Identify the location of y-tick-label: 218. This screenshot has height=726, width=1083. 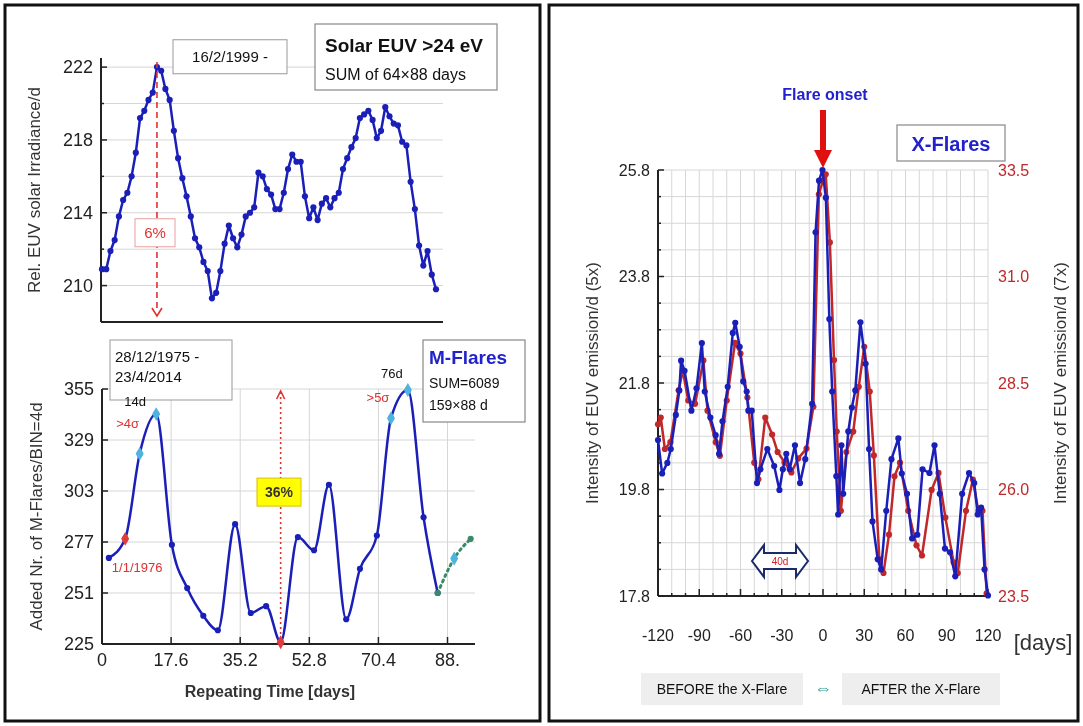
(77, 140).